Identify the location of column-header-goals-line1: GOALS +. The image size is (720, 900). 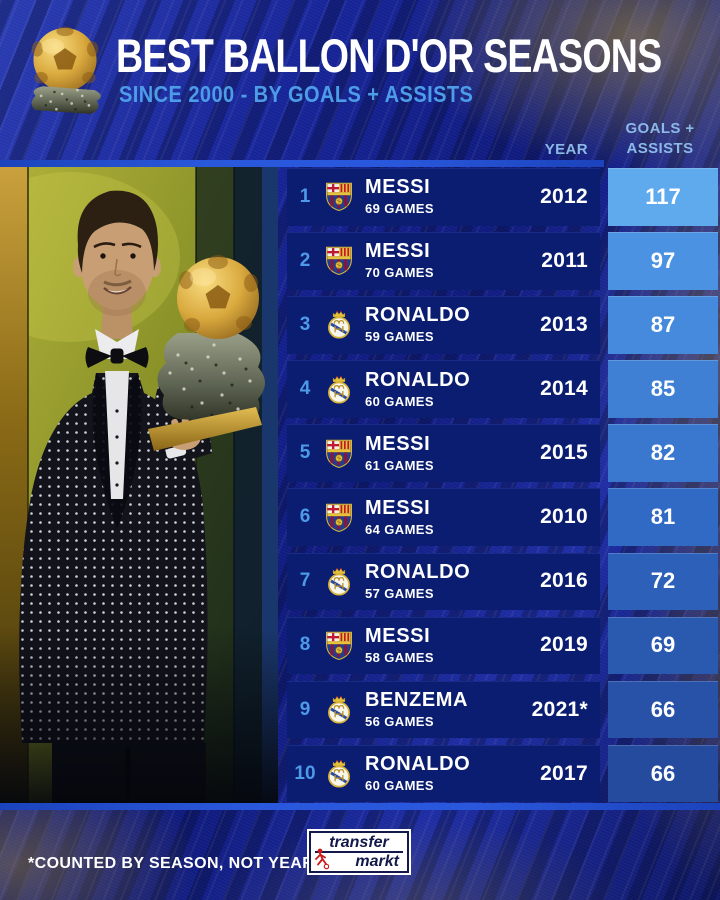
(660, 128).